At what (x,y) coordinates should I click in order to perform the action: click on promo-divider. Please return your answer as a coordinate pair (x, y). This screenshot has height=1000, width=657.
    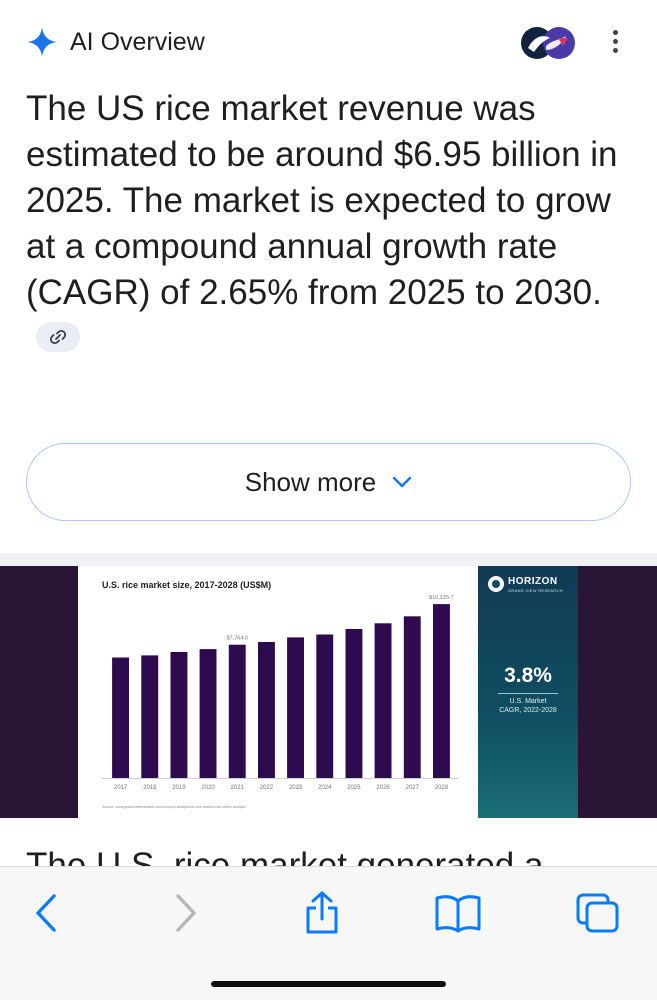
    Looking at the image, I should click on (528, 693).